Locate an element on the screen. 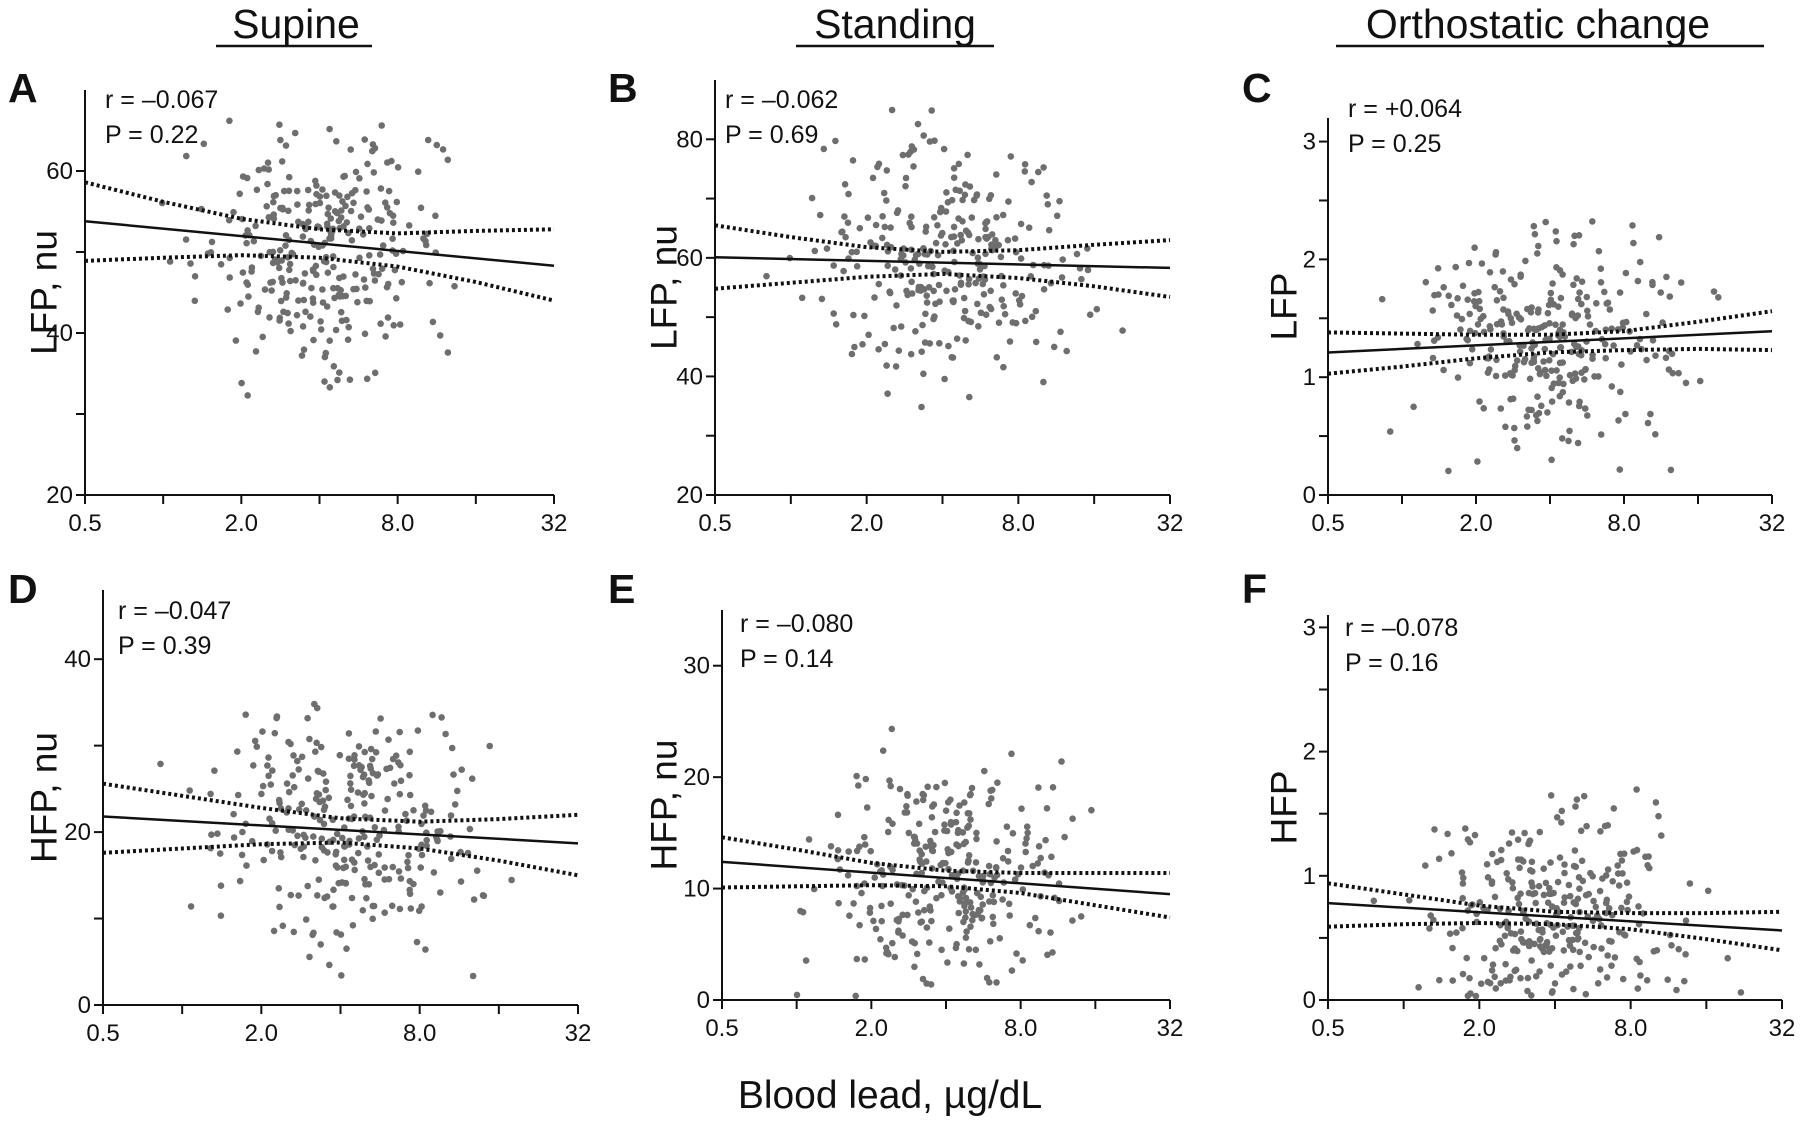 The height and width of the screenshot is (1135, 1800). y-tick-label: 0 is located at coordinates (1309, 1000).